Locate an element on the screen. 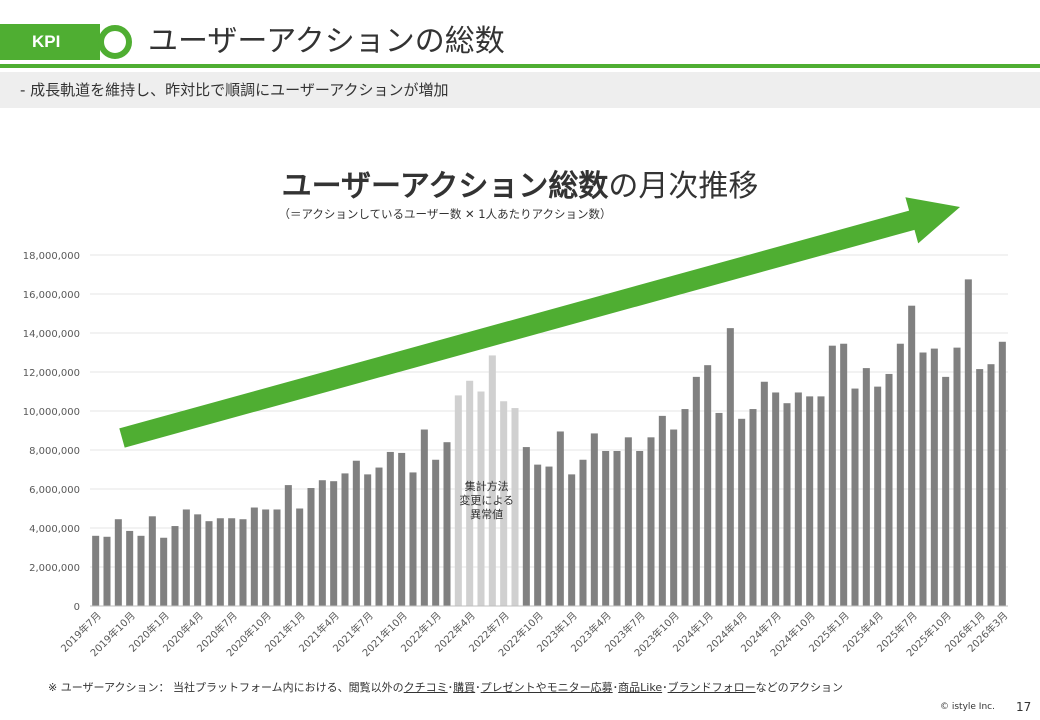  footnote-like: 商品Like is located at coordinates (640, 687).